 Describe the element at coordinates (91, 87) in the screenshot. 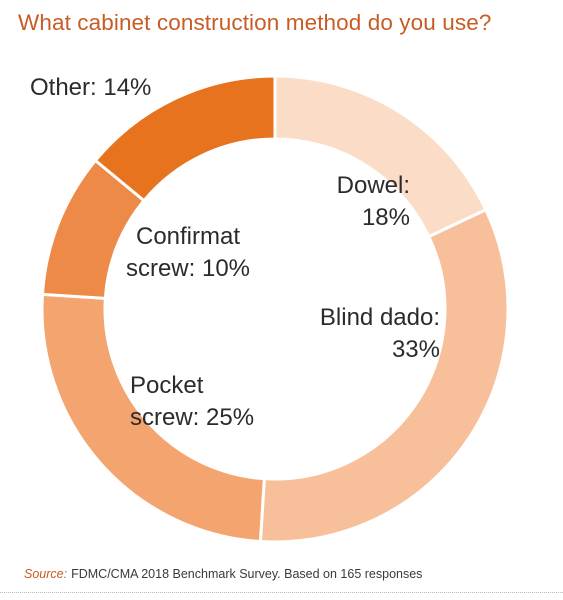

I see `slice-label-line: Other: 14%` at that location.